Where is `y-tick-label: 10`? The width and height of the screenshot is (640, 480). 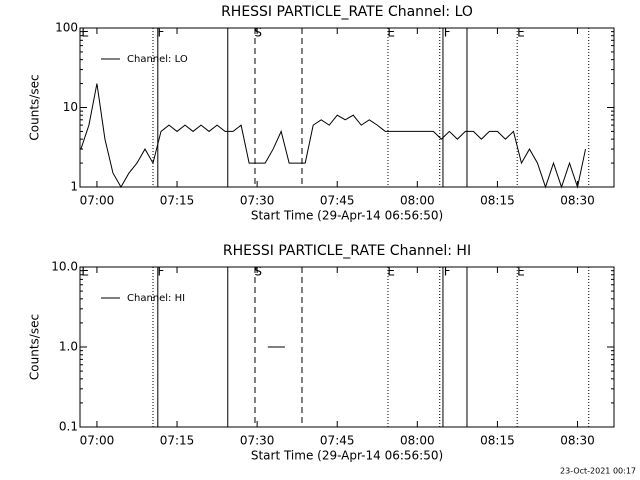
y-tick-label: 10 is located at coordinates (70, 107).